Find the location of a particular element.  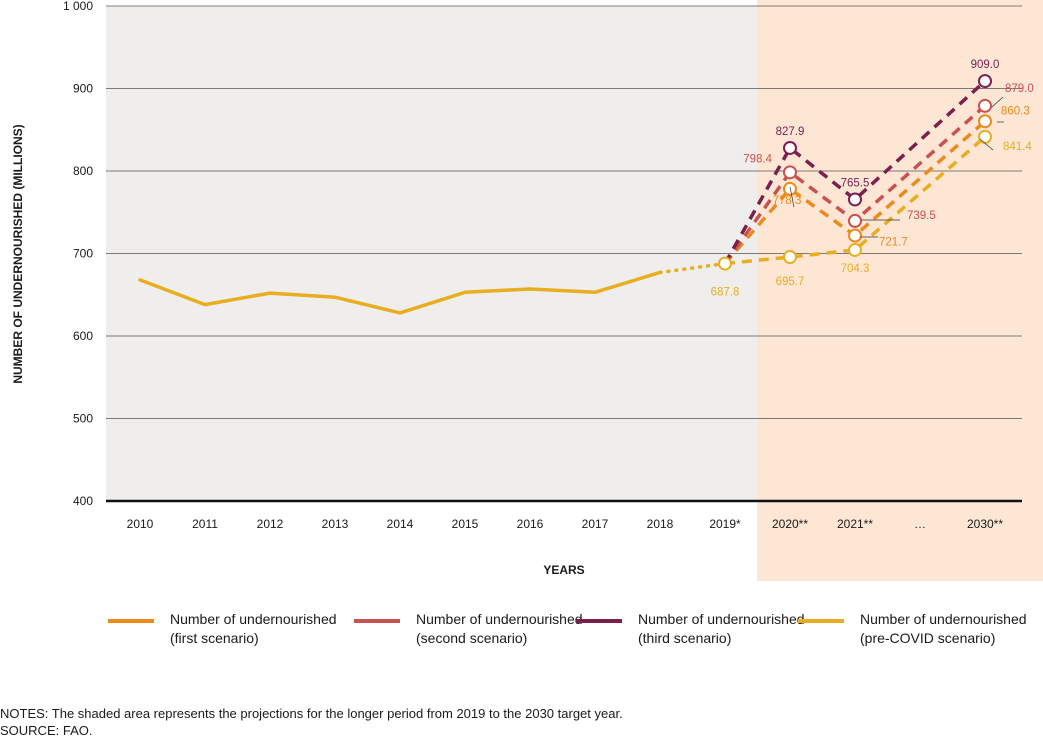

data-label: 827.9 is located at coordinates (790, 132).